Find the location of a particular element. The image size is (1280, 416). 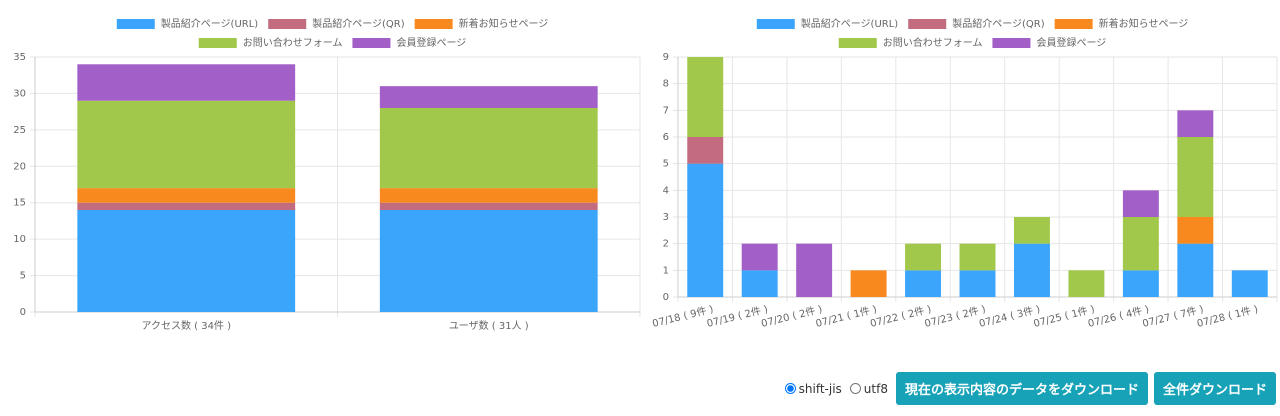

x-tick-label: 07/23 ( 2件 ) is located at coordinates (955, 316).